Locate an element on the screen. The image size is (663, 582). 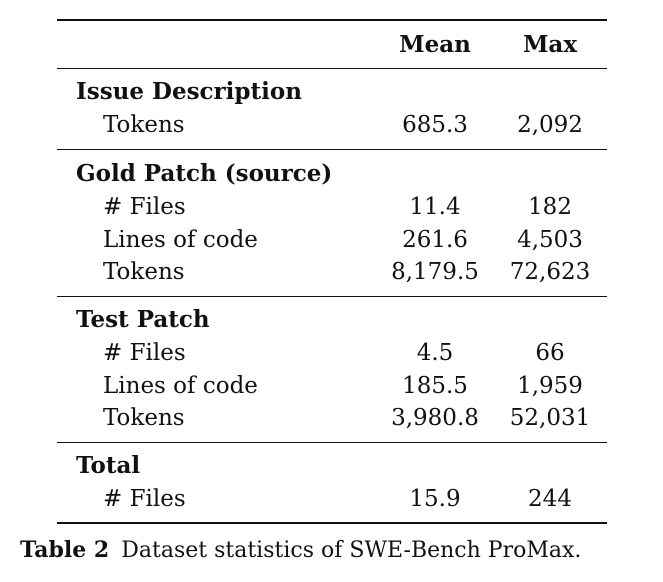
cell-mean: 185.5 is located at coordinates (435, 386).